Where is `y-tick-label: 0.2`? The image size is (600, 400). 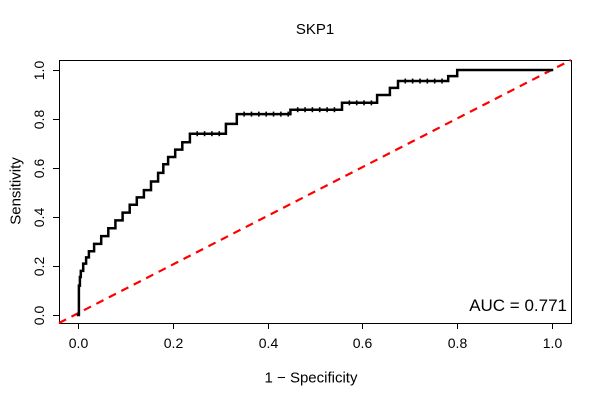
y-tick-label: 0.2 is located at coordinates (39, 267).